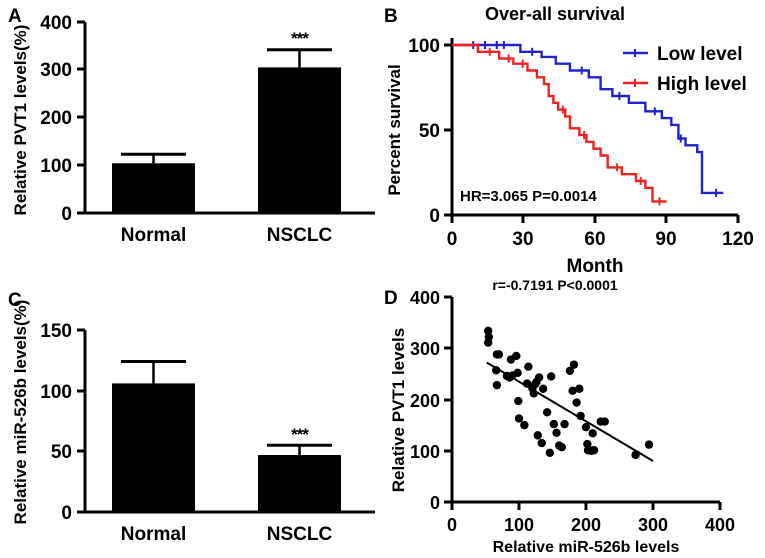 The width and height of the screenshot is (765, 558). Describe the element at coordinates (522, 239) in the screenshot. I see `panel-b-xtick-30: 30` at that location.